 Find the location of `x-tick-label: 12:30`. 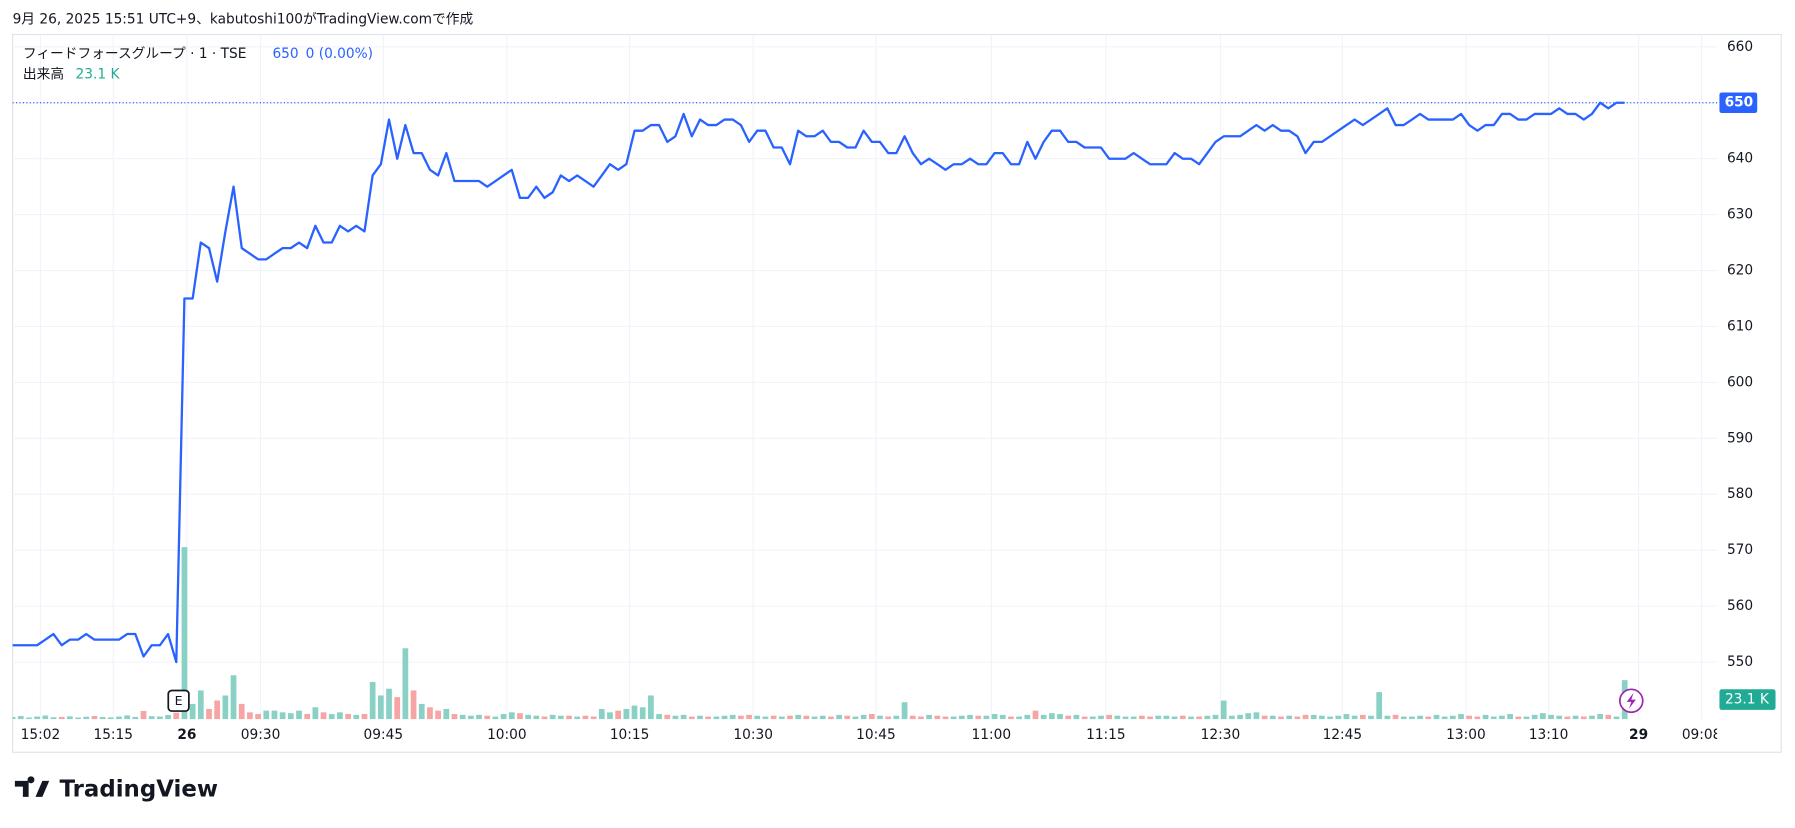

x-tick-label: 12:30 is located at coordinates (1221, 735).